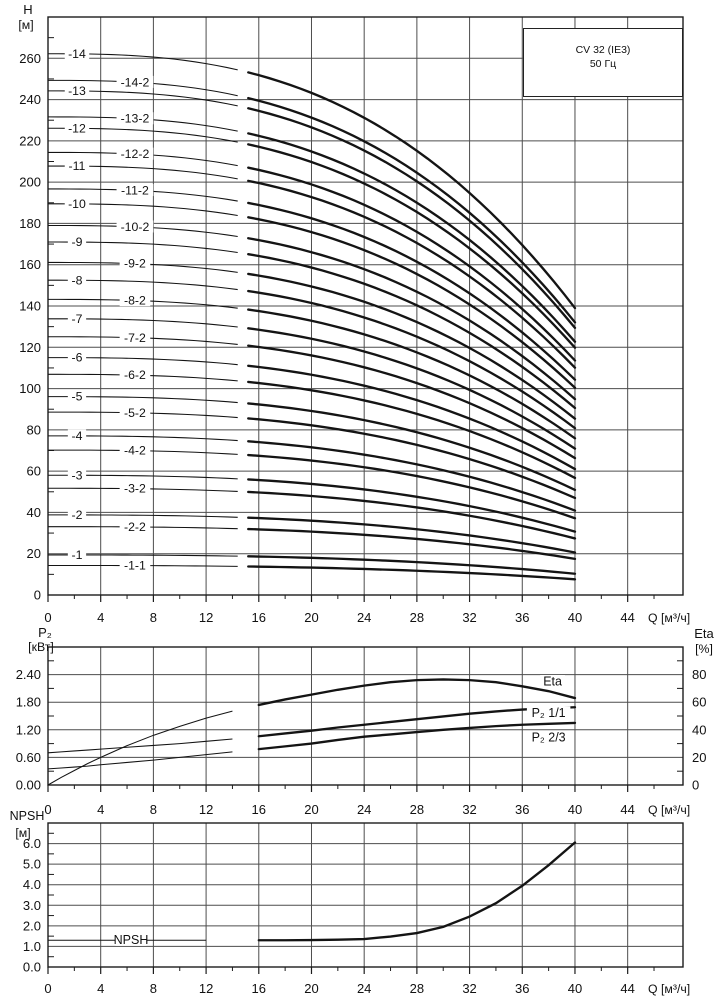  I want to click on pump-curve-14-2-bold, so click(412, 210).